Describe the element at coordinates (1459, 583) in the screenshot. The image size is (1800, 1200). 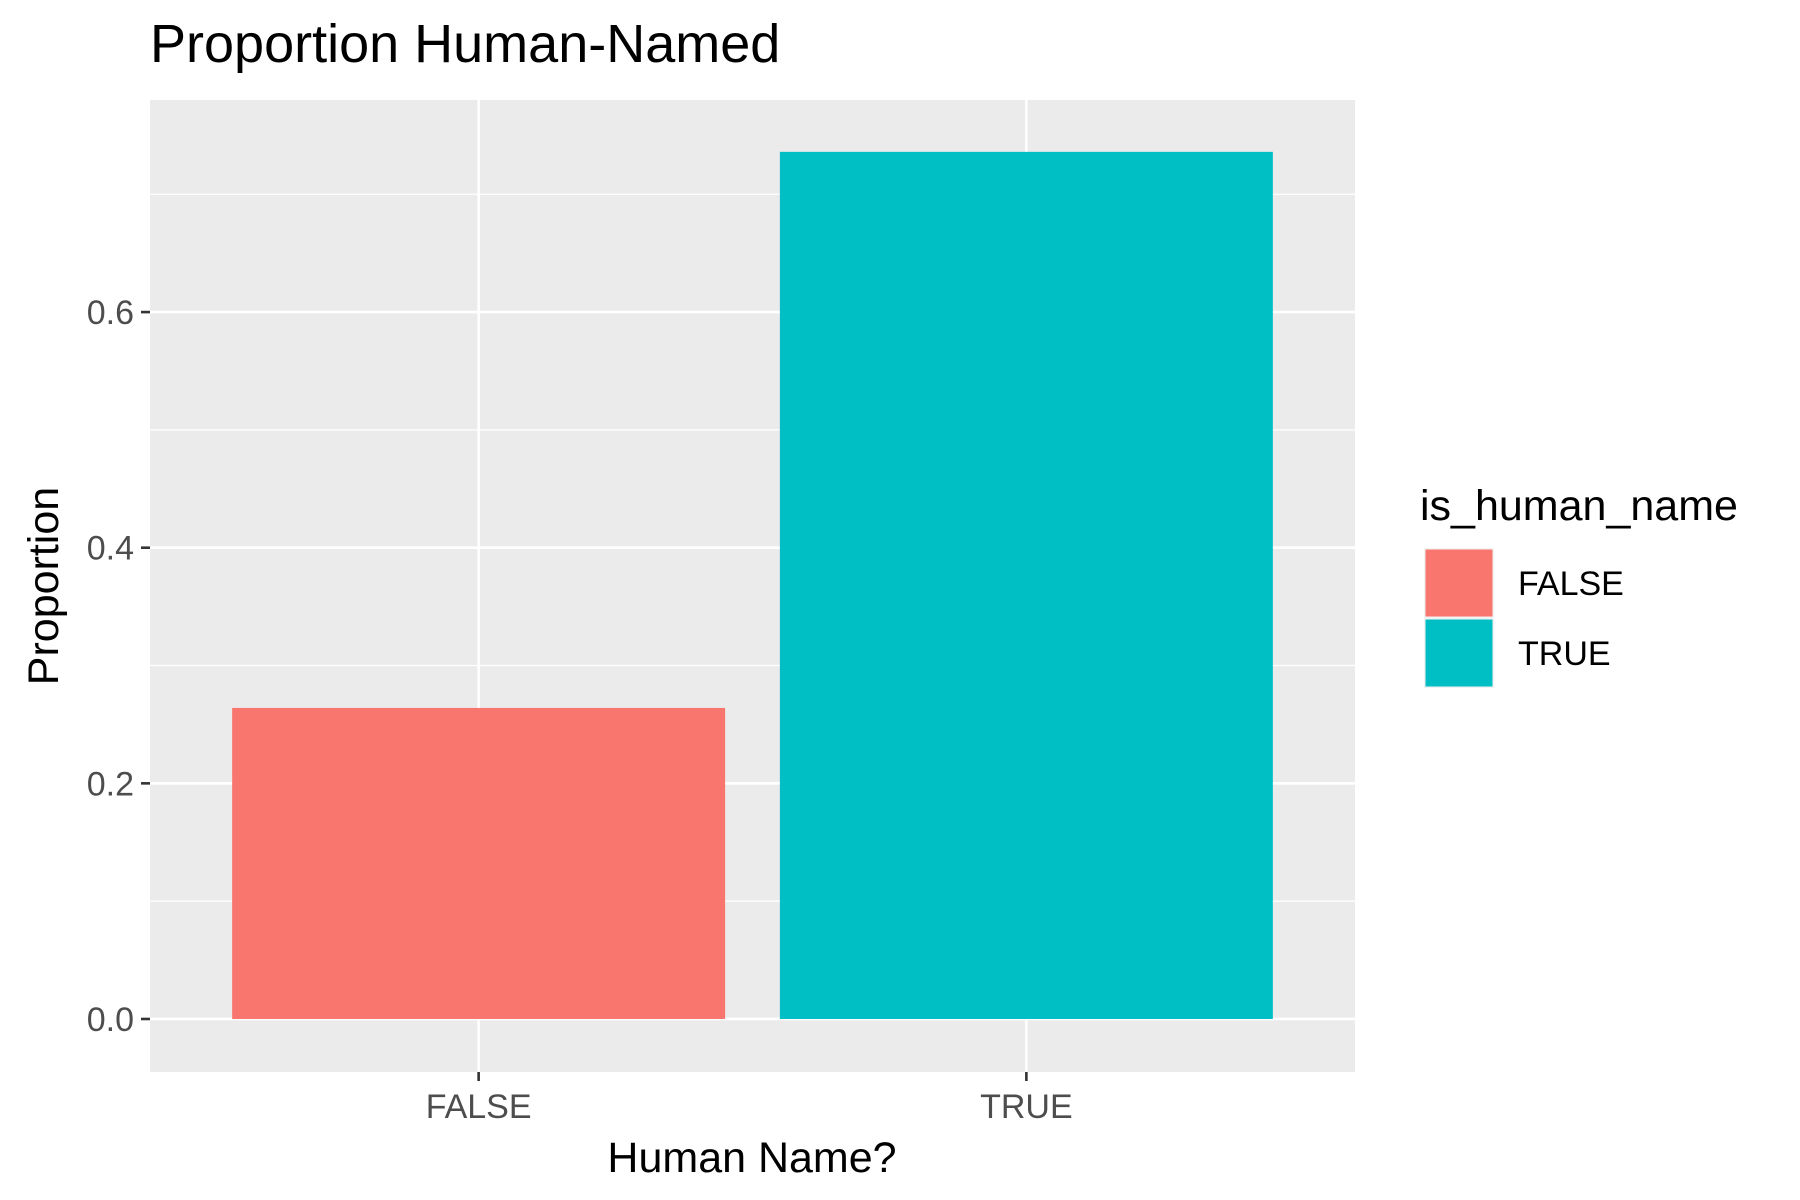
I see `legend-key-false` at that location.